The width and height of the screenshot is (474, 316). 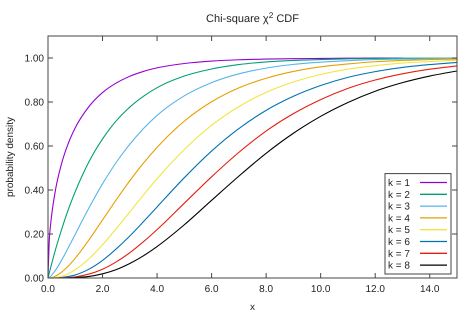 What do you see at coordinates (375, 289) in the screenshot?
I see `x-tick-label: 12.0` at bounding box center [375, 289].